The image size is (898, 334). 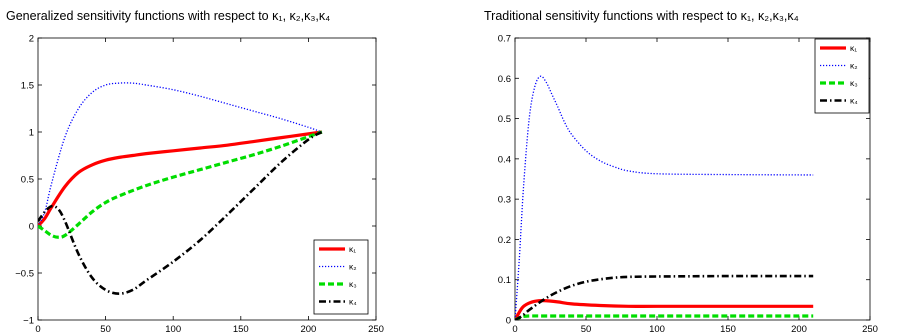 What do you see at coordinates (28, 321) in the screenshot?
I see `y-tick-label: −1` at bounding box center [28, 321].